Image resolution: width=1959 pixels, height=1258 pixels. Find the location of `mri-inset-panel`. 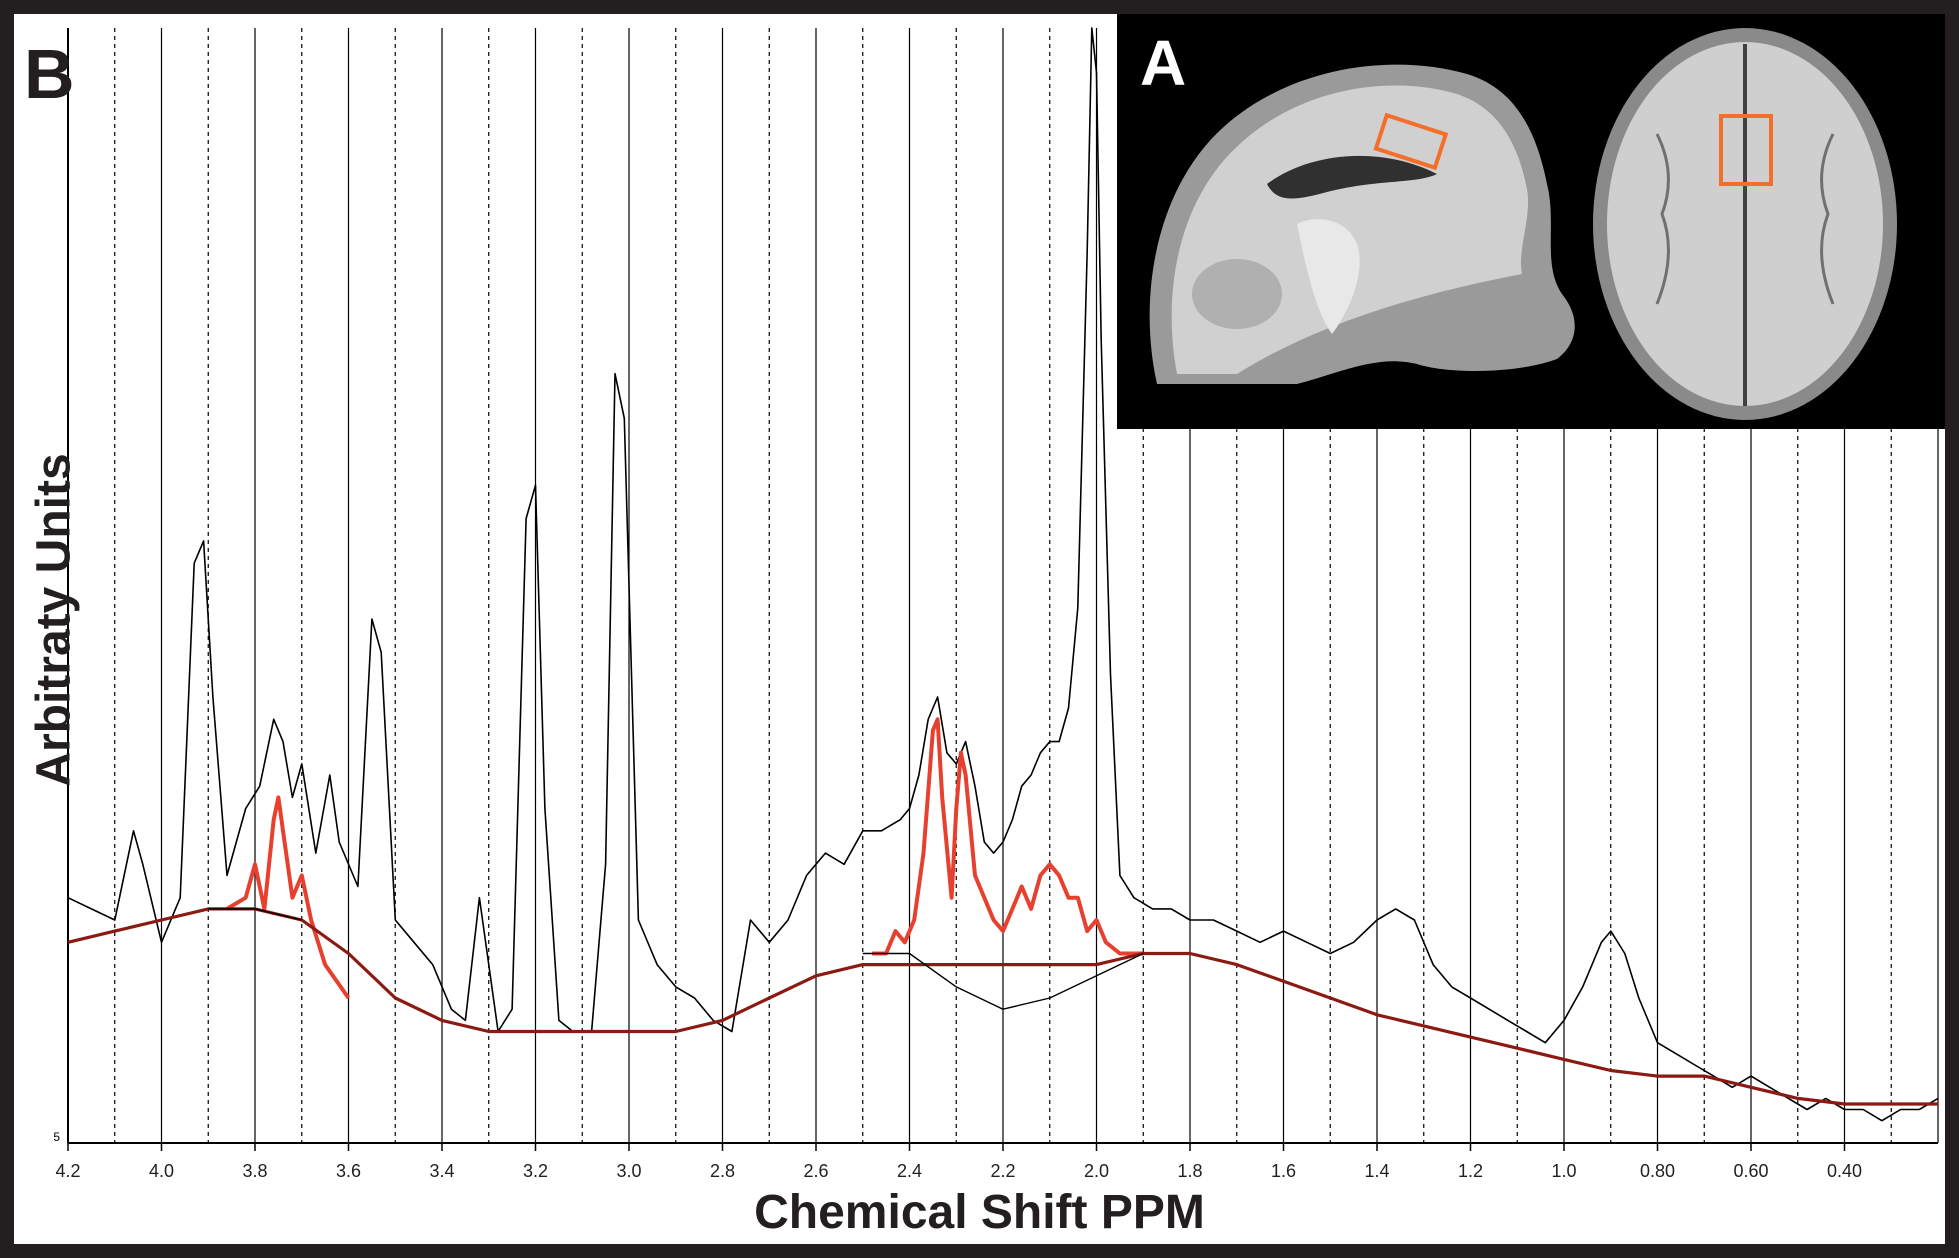

mri-inset-panel is located at coordinates (1531, 221).